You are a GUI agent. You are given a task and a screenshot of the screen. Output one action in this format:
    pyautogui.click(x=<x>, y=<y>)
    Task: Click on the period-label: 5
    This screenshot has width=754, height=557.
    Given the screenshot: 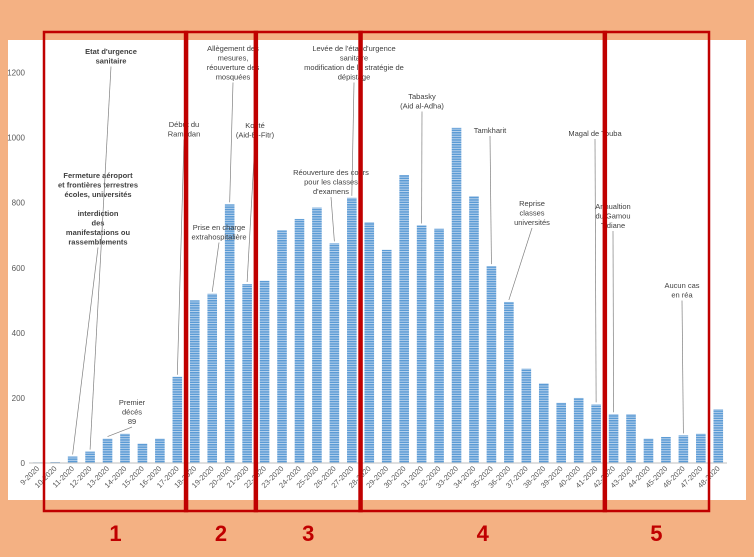 What is the action you would take?
    pyautogui.click(x=656, y=533)
    